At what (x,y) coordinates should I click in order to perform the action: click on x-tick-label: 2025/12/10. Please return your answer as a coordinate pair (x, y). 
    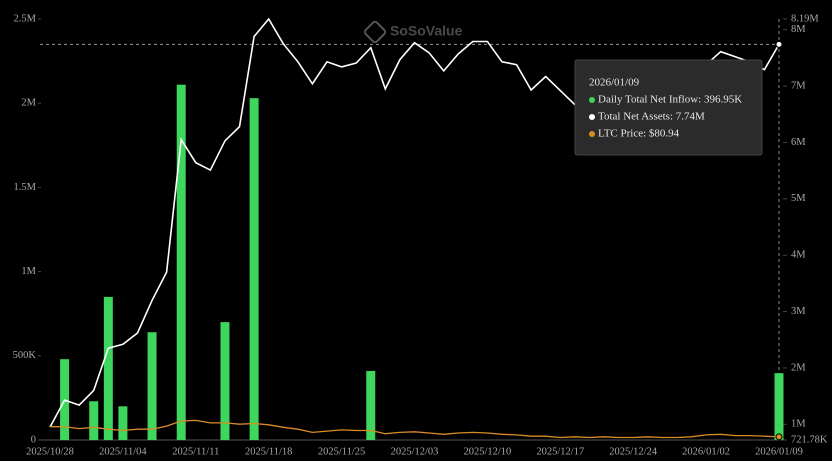
    Looking at the image, I should click on (487, 451).